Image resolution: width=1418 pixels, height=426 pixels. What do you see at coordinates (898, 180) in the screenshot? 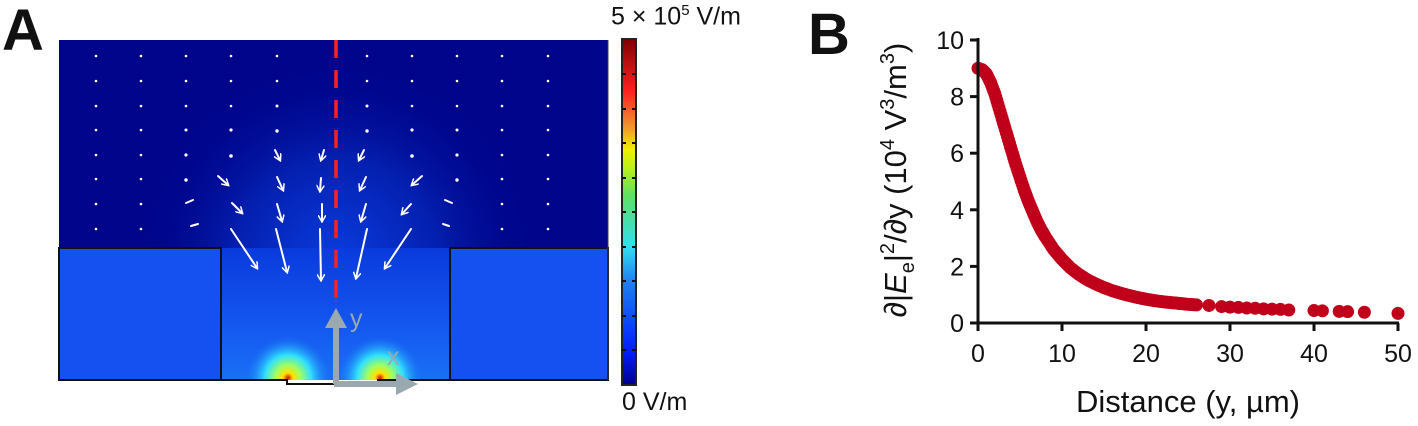
I see `y-axis-title: ∂|Ee|2/∂y (104 V3/m3)` at bounding box center [898, 180].